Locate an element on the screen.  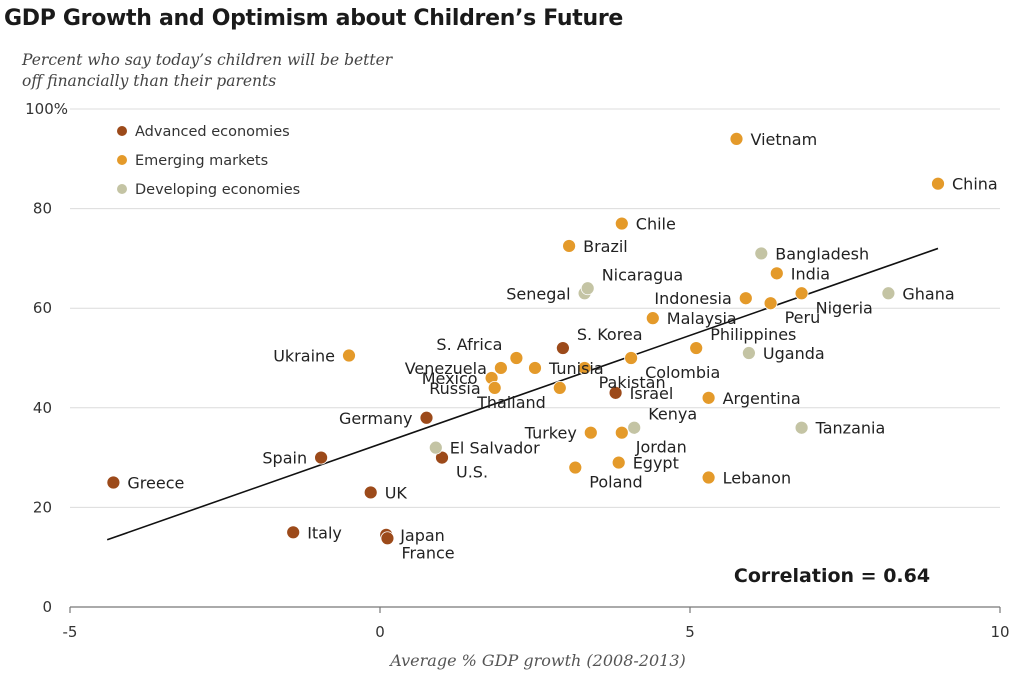
label-russia: Russia is located at coordinates (454, 388).